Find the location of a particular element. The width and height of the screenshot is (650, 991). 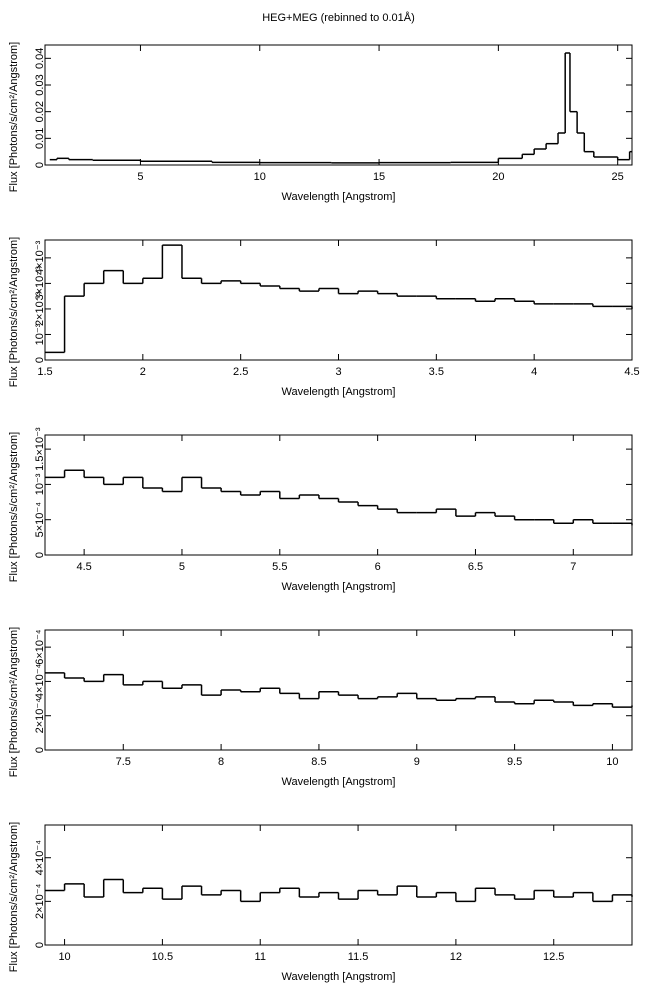

x-tick-label: 3.5 is located at coordinates (436, 372).